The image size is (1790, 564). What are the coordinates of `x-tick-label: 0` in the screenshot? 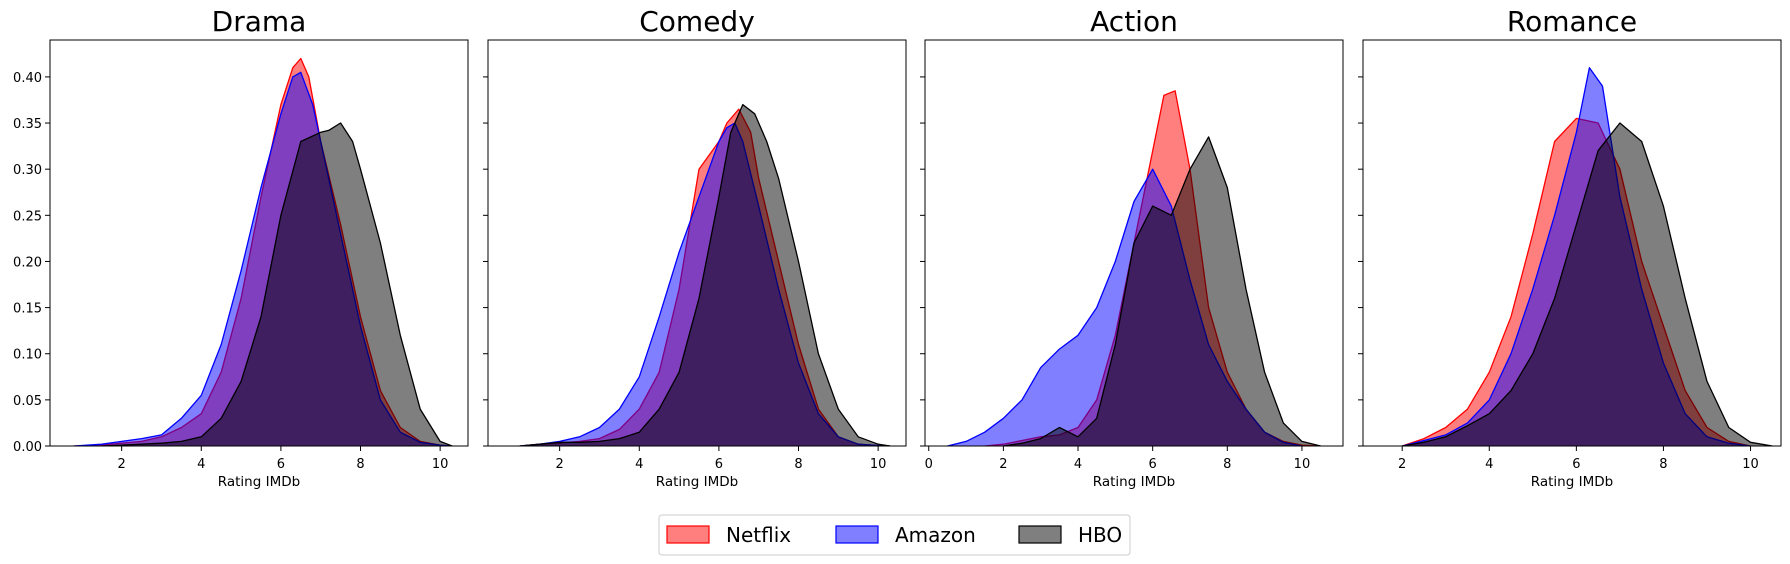 It's located at (929, 464).